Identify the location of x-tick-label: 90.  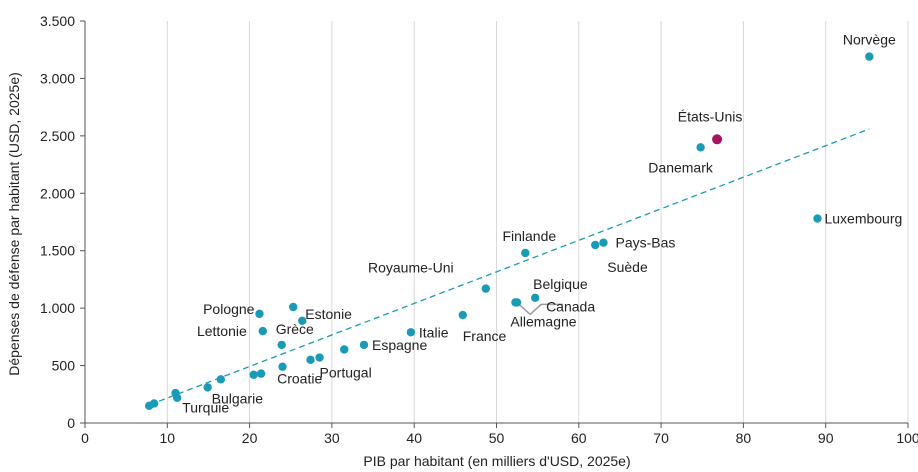
(826, 438).